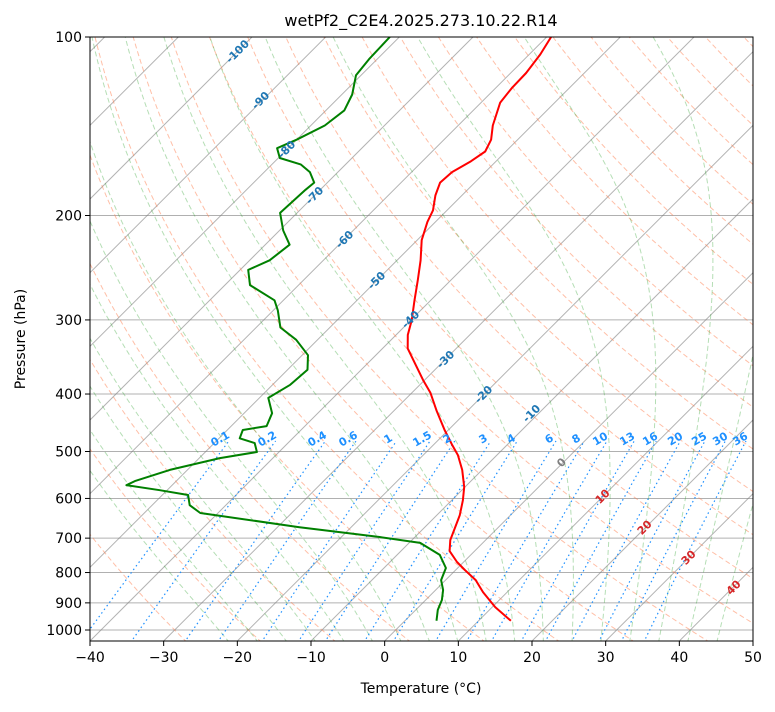  Describe the element at coordinates (511, 438) in the screenshot. I see `mixing-ratio-label: 4` at that location.